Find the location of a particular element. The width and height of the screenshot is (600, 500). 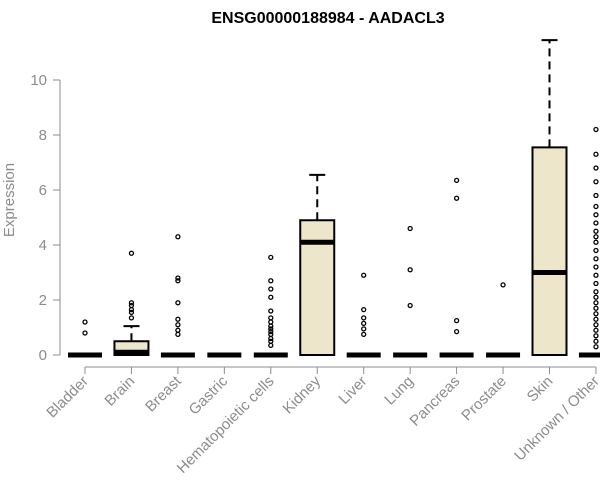

x-tick-label: Skin is located at coordinates (540, 389).